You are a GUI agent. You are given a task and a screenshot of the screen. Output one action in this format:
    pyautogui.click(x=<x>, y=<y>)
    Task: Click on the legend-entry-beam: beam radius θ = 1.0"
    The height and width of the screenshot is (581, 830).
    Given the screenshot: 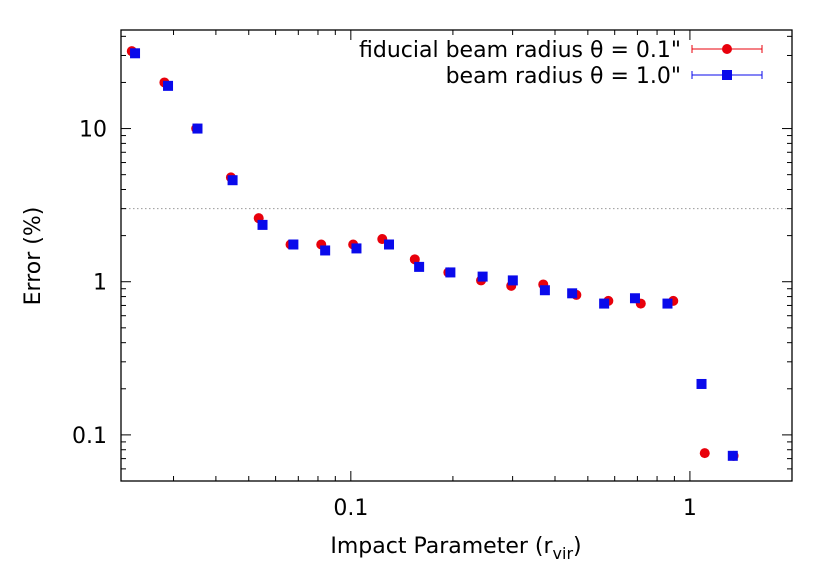 What is the action you would take?
    pyautogui.click(x=604, y=76)
    